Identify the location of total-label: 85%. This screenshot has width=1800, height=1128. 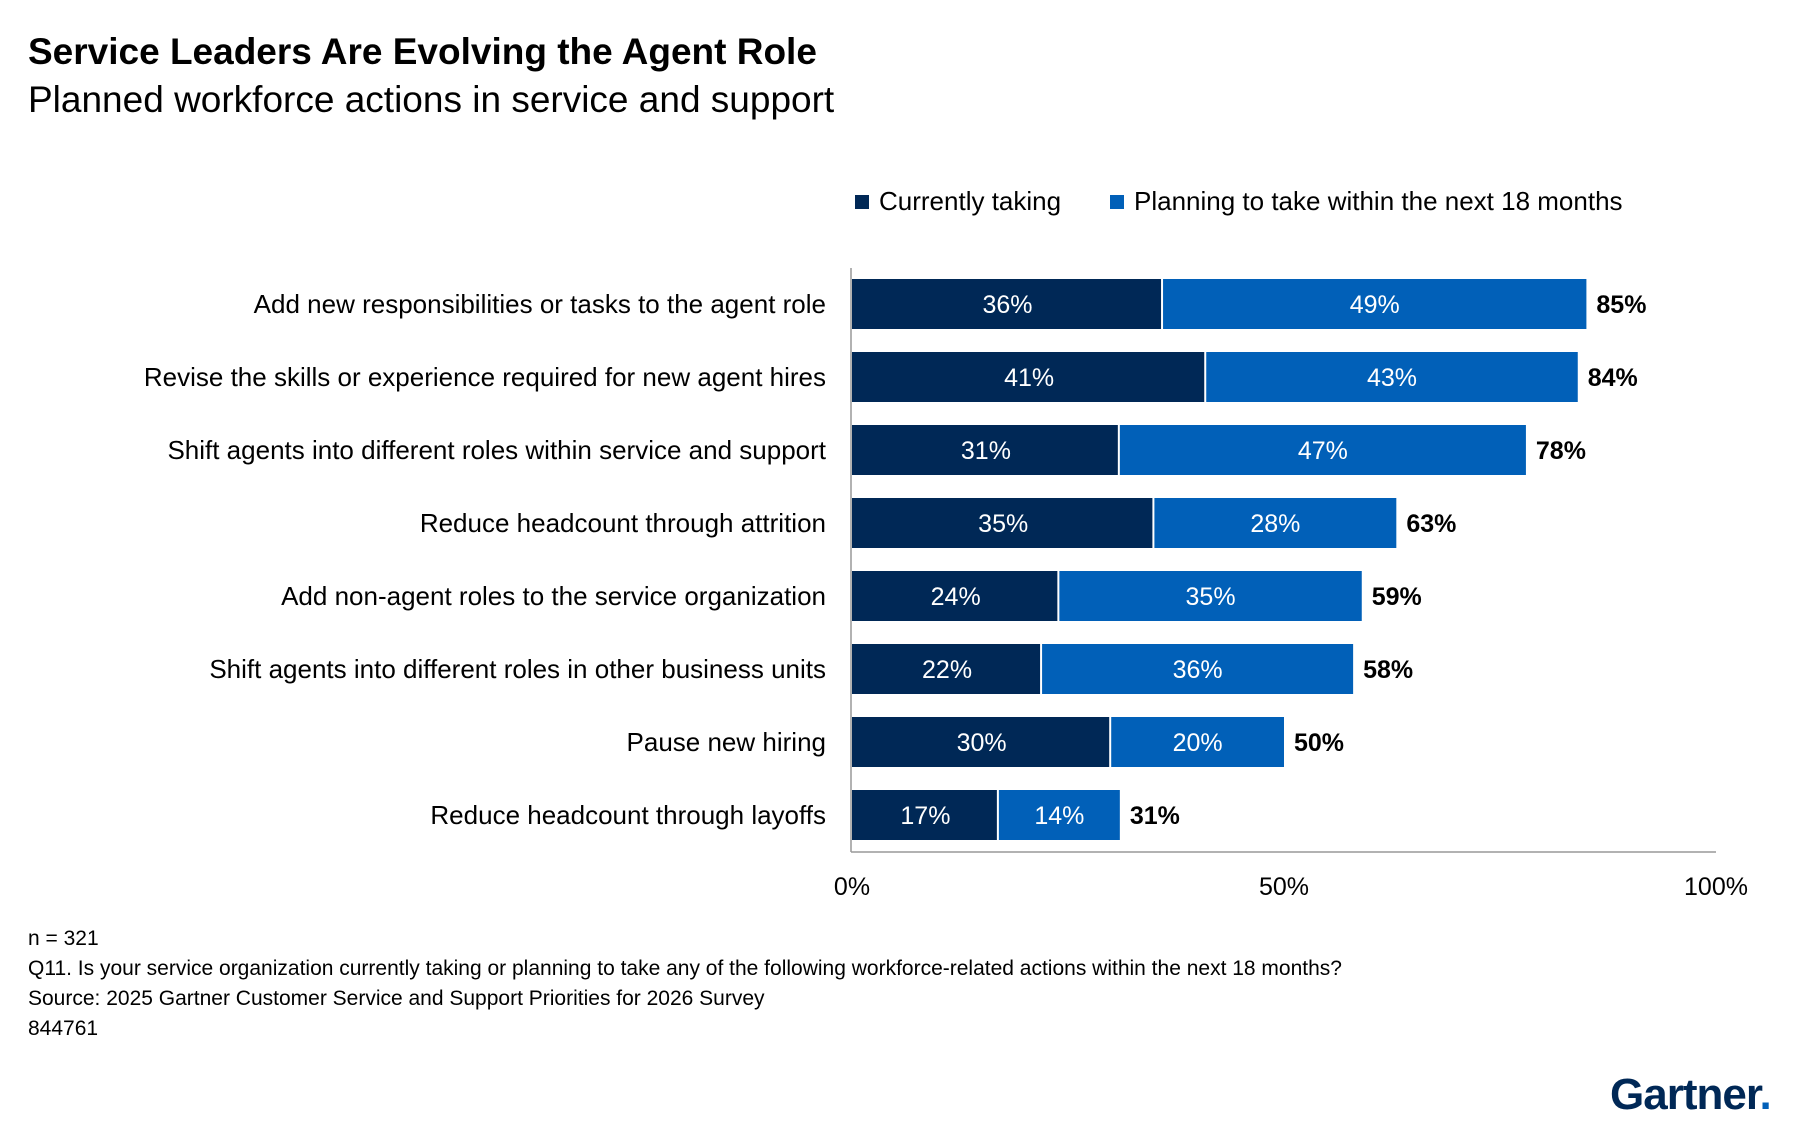
(1621, 305).